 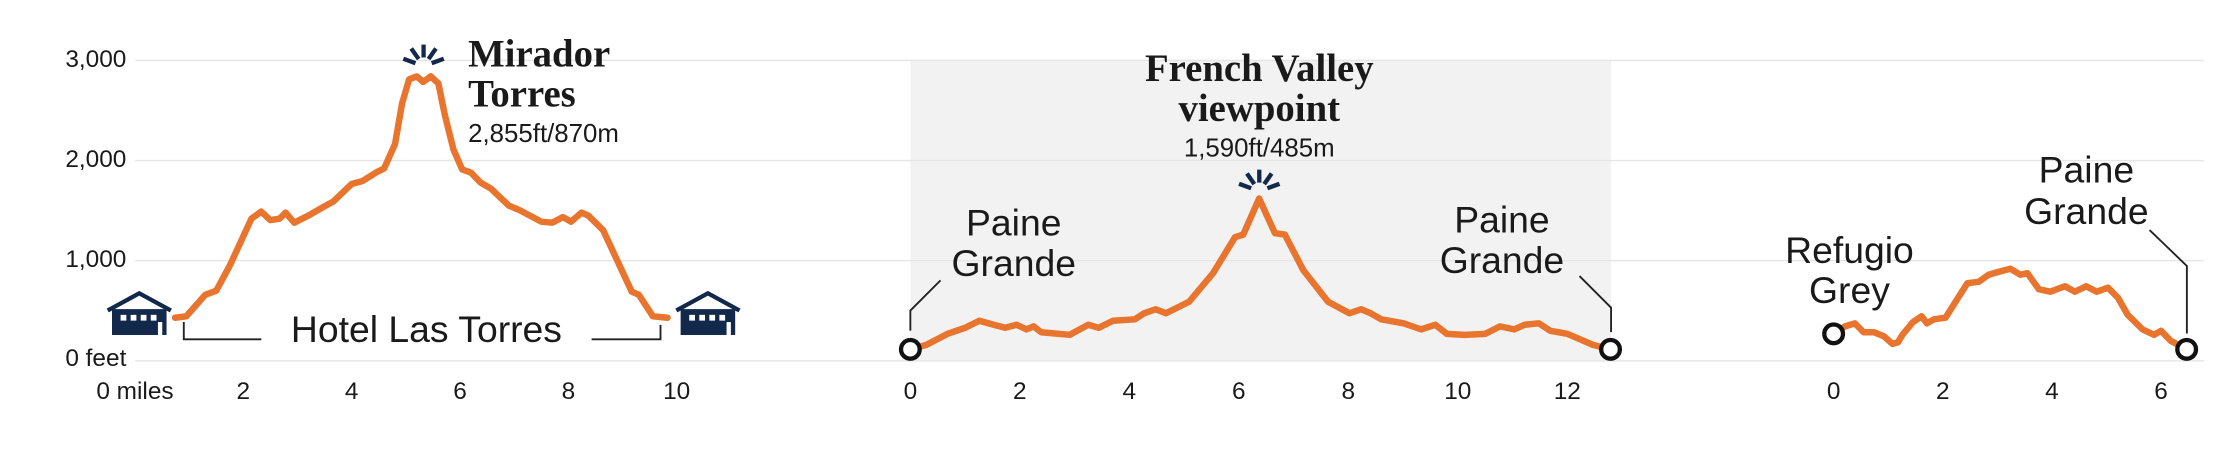 What do you see at coordinates (539, 53) in the screenshot?
I see `peak-label: Mirador` at bounding box center [539, 53].